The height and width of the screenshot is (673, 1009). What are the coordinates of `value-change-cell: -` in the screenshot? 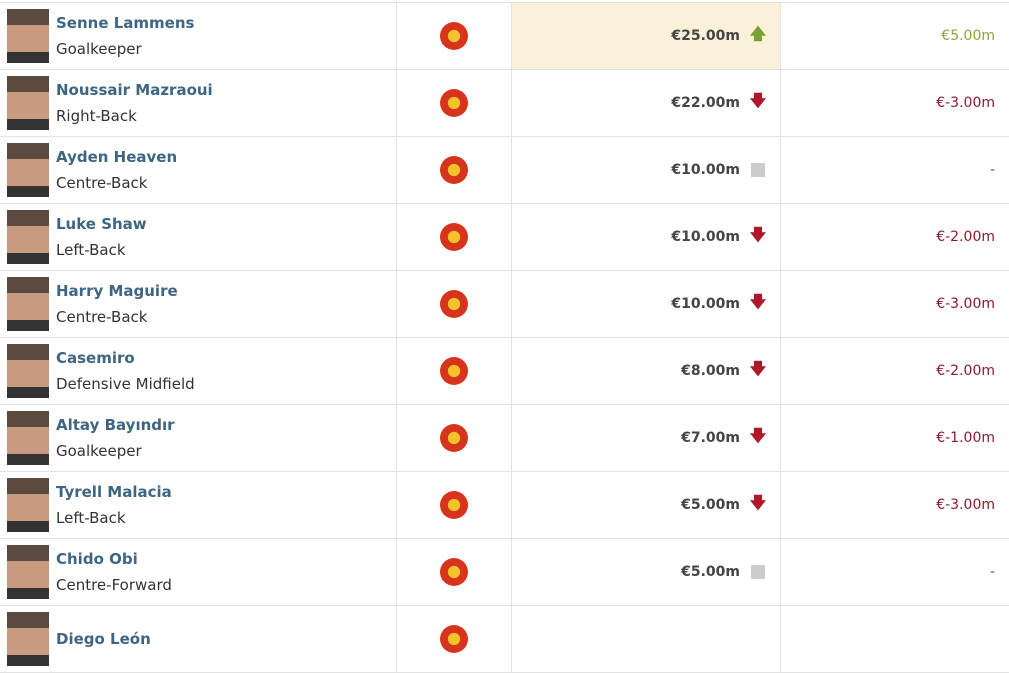 It's located at (895, 572).